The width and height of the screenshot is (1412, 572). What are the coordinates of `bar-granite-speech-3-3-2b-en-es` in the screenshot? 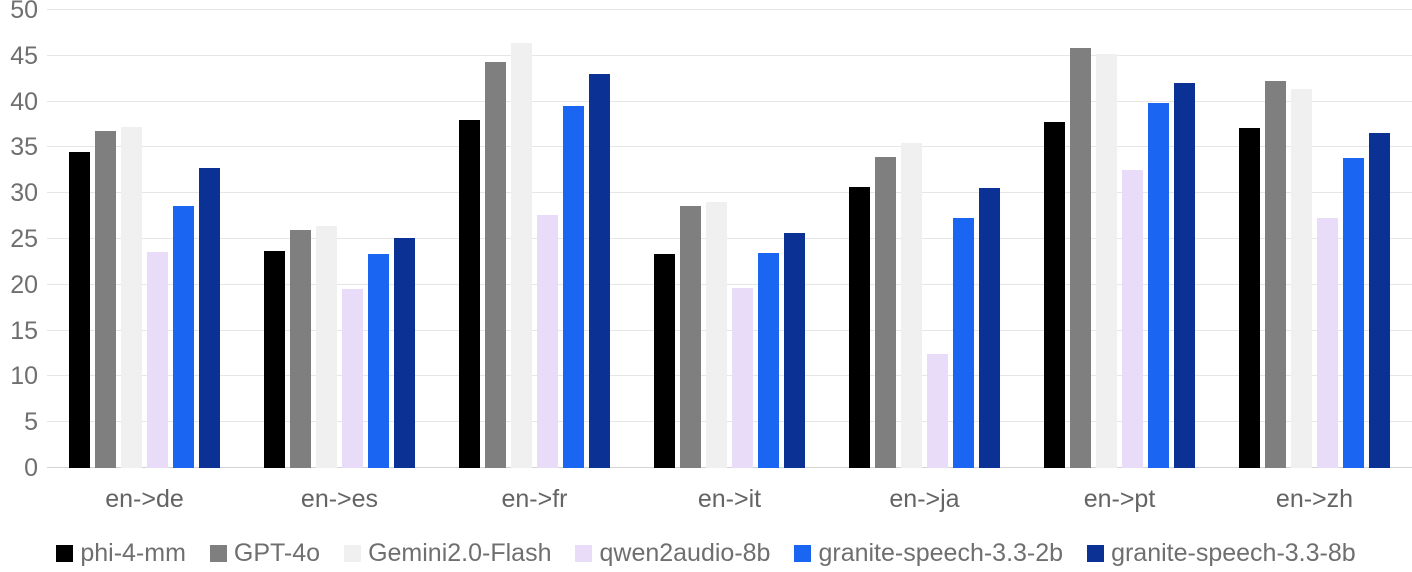 It's located at (378, 360).